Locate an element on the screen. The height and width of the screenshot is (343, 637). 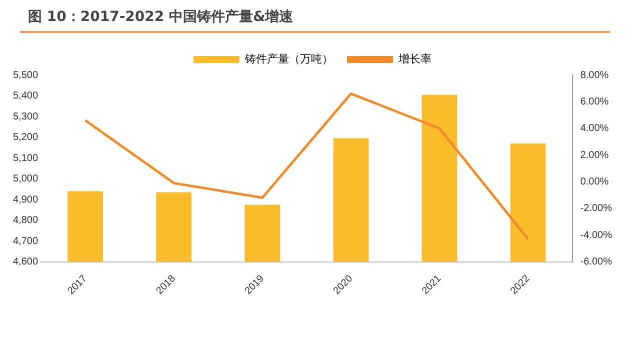
y-tick-label: 5,200 is located at coordinates (25, 138).